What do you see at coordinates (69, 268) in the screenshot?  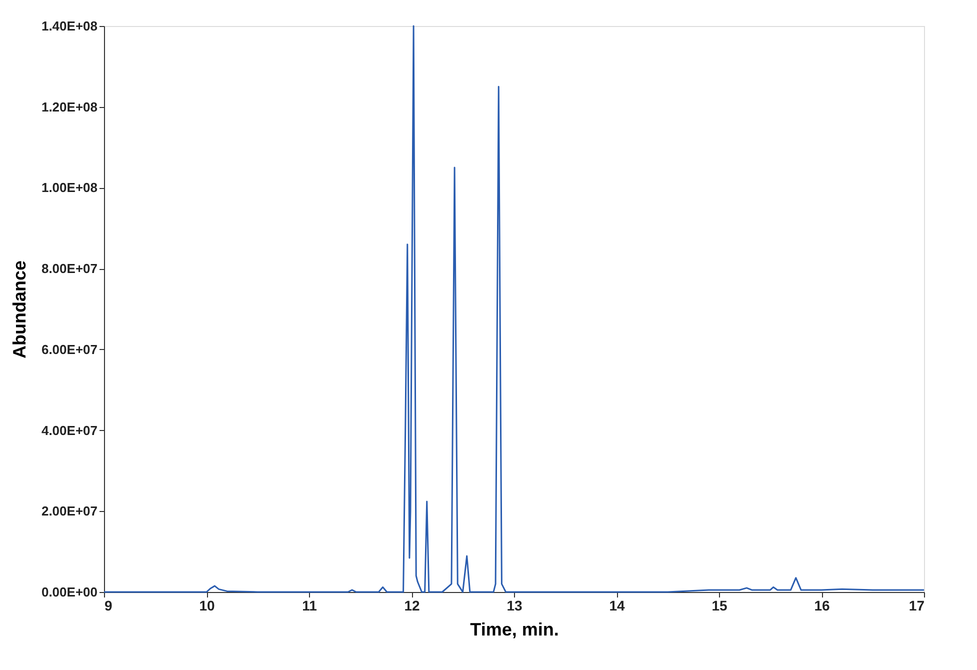 I see `y-tick-label: 8.00E+07` at bounding box center [69, 268].